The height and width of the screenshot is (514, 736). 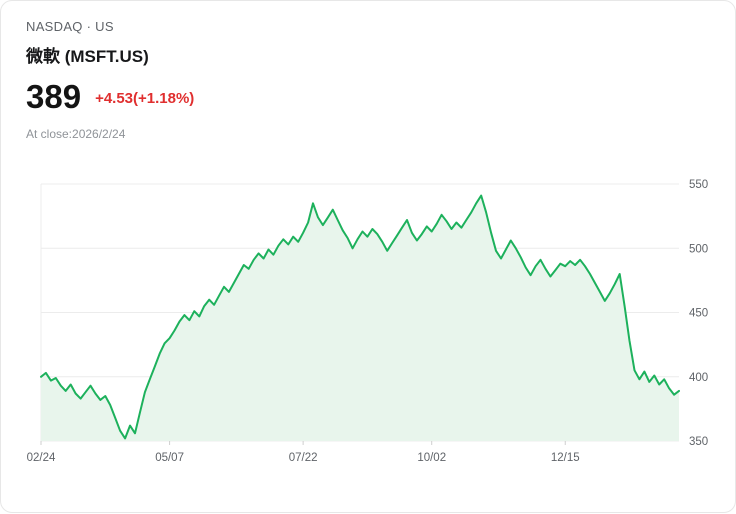 What do you see at coordinates (431, 458) in the screenshot?
I see `x-axis-label: 10/02` at bounding box center [431, 458].